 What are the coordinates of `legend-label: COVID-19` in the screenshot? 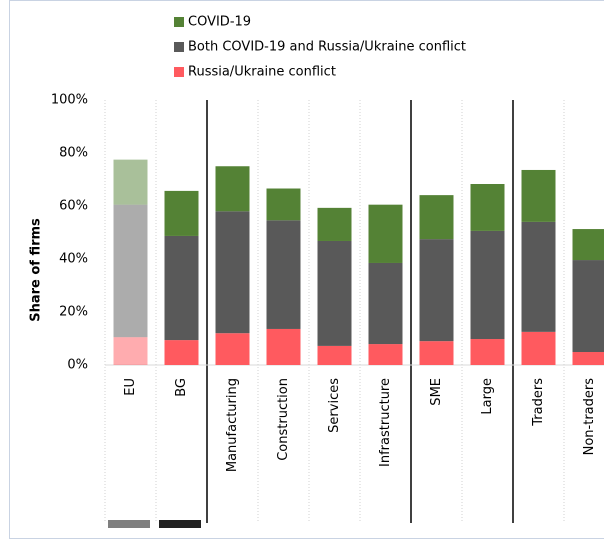 It's located at (219, 22).